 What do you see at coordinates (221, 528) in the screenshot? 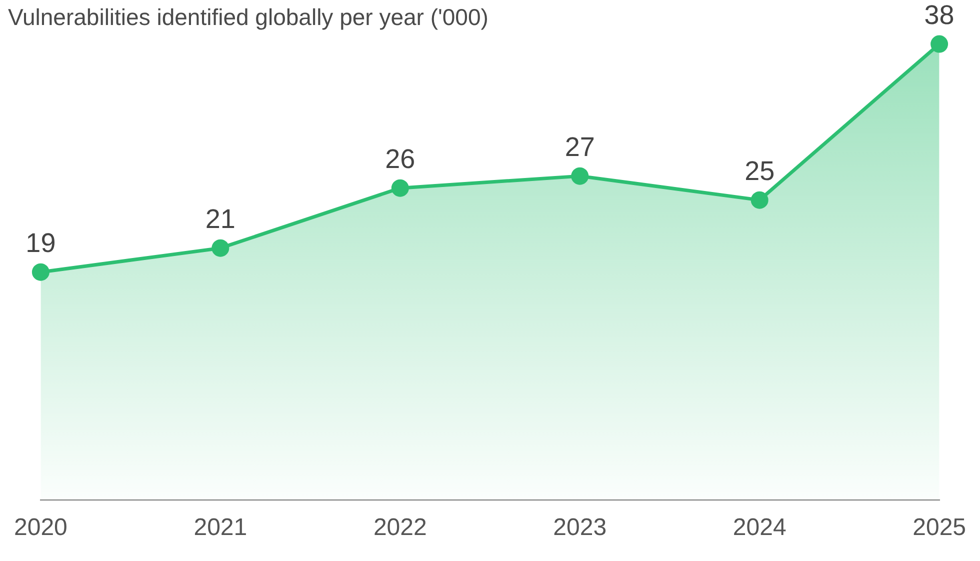
I see `x-tick-label: 2021` at bounding box center [221, 528].